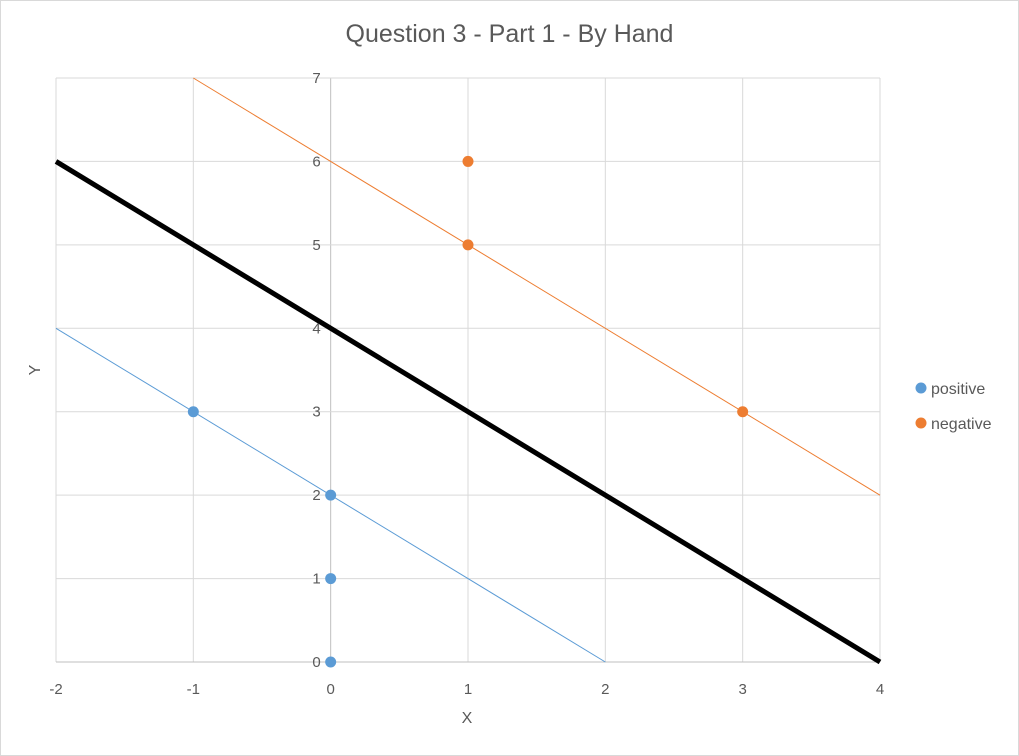 The image size is (1019, 756). What do you see at coordinates (316, 78) in the screenshot?
I see `y-tick-label: 7` at bounding box center [316, 78].